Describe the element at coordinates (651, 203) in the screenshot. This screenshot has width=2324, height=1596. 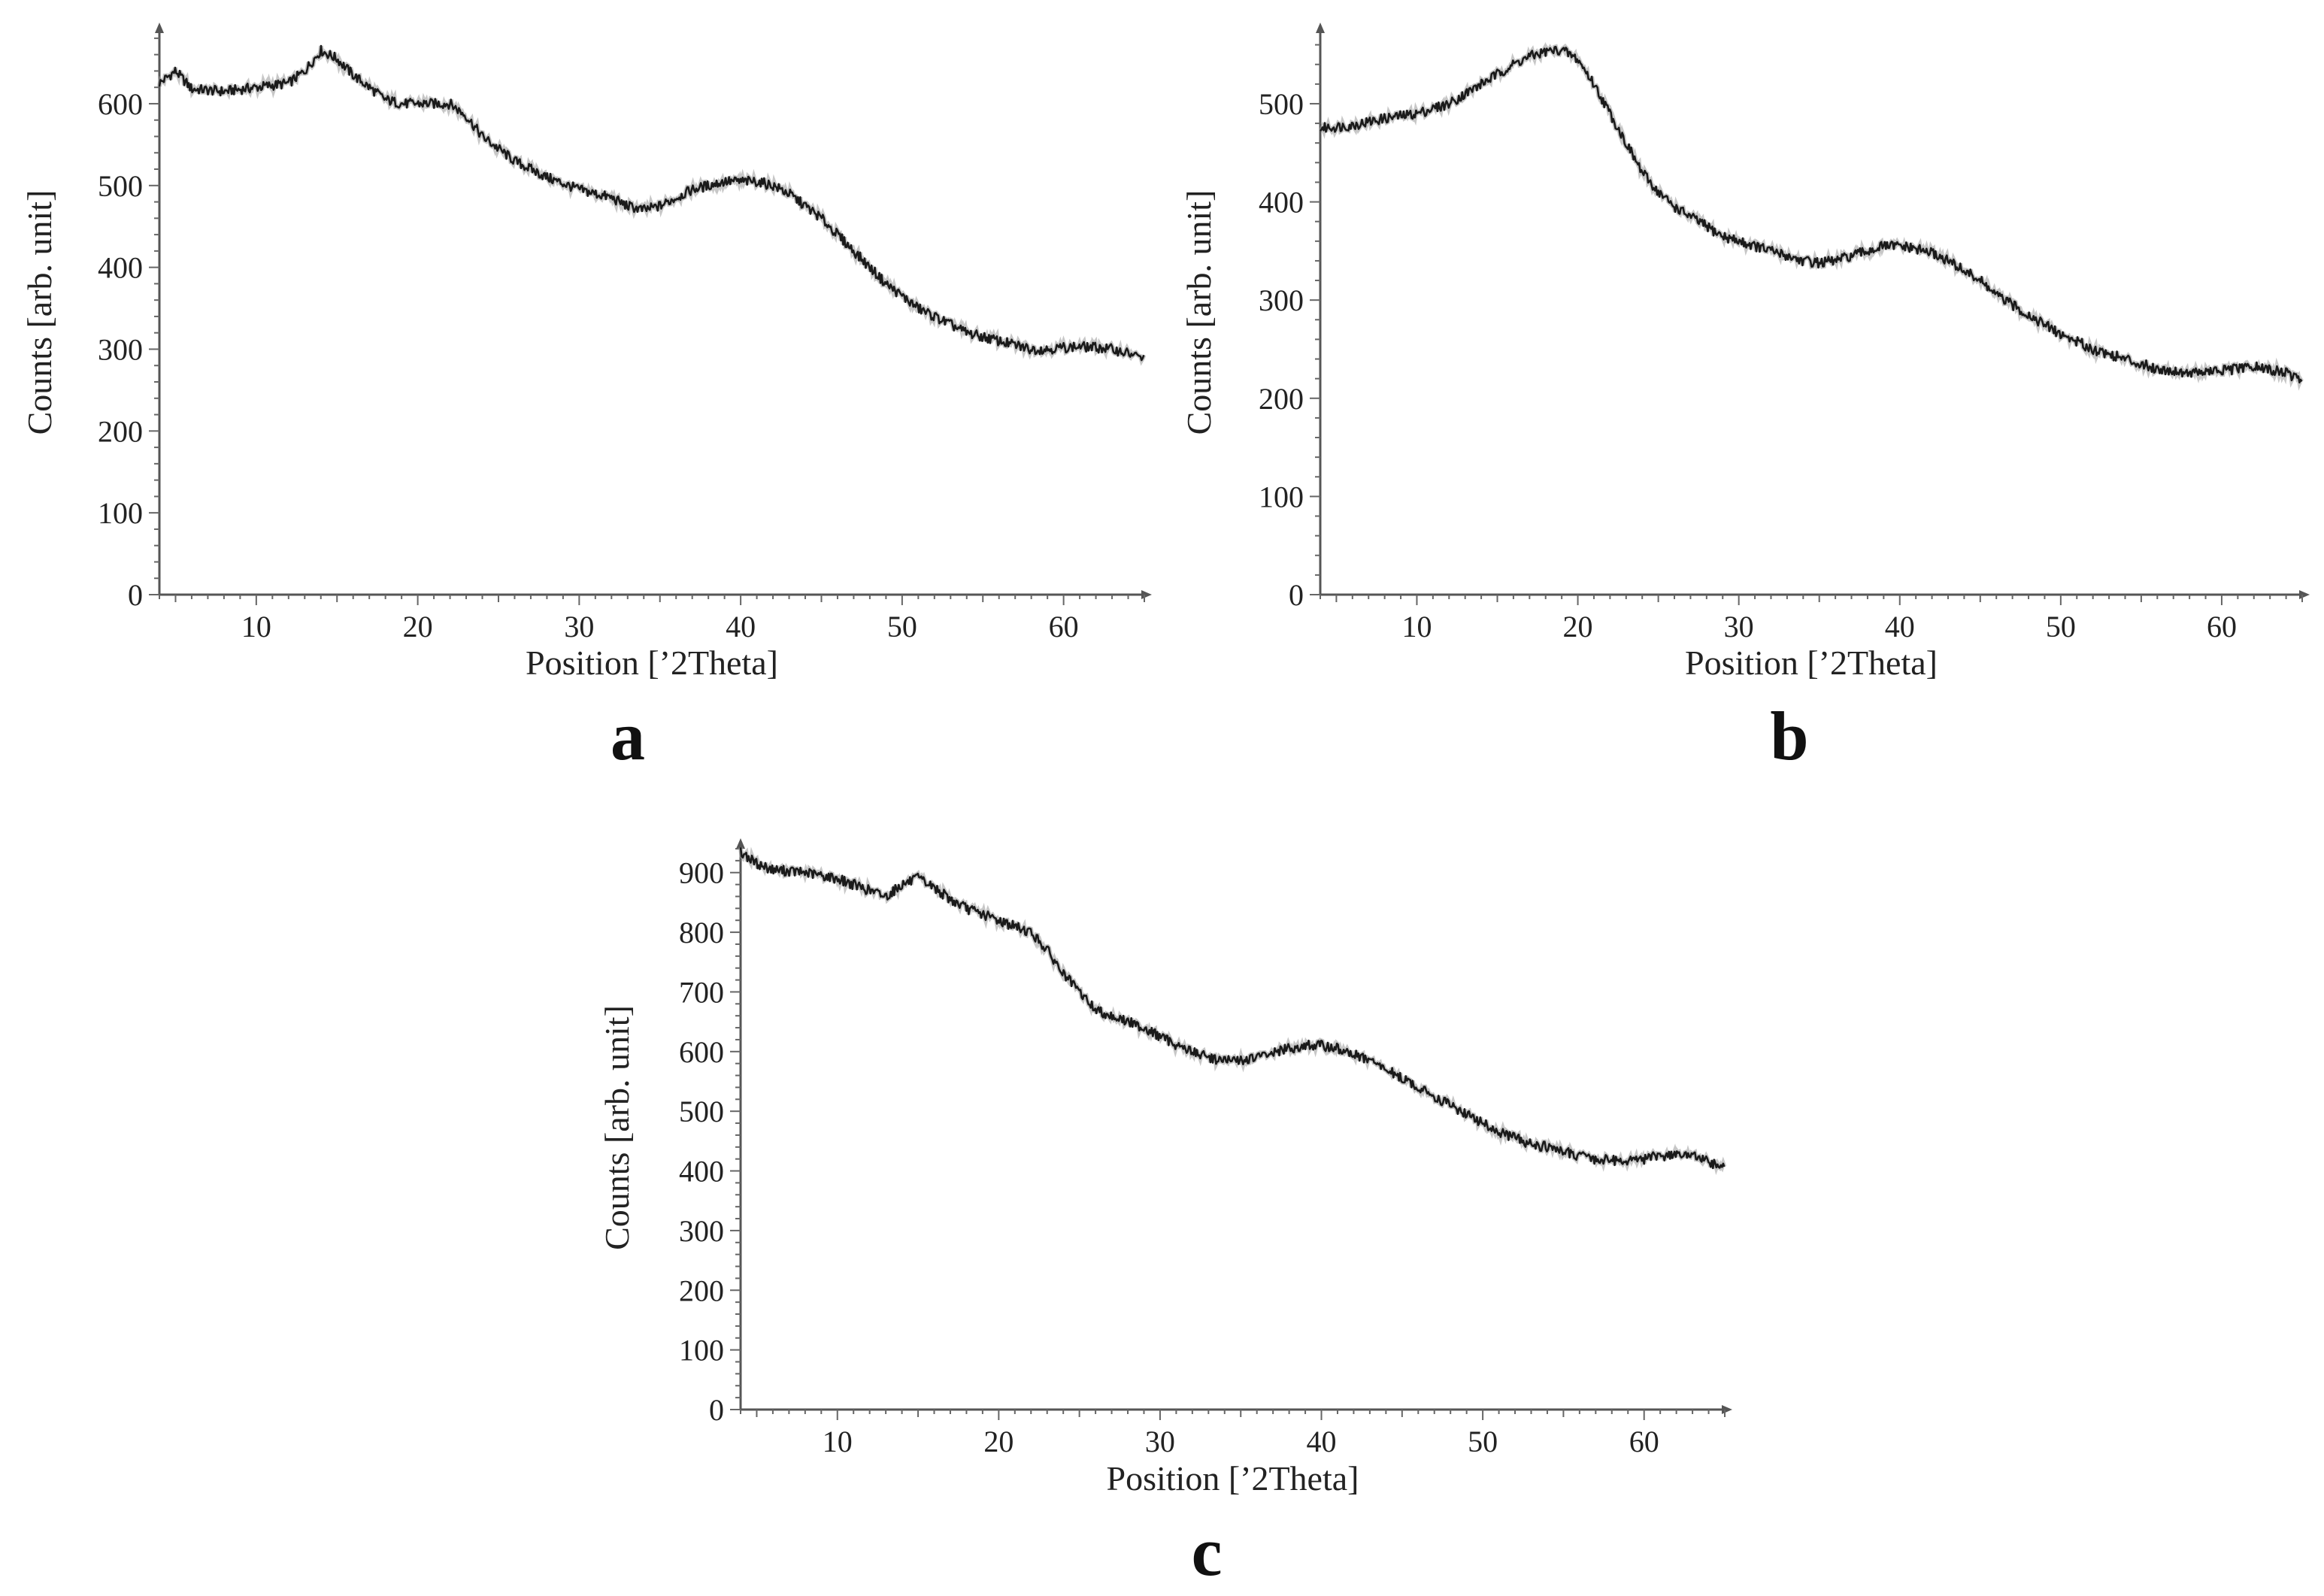
I see `series-line` at that location.